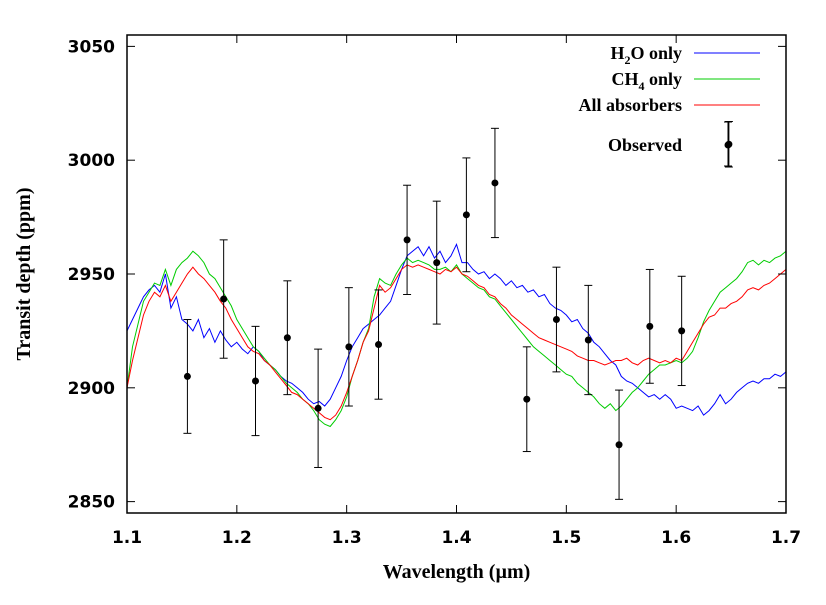 The width and height of the screenshot is (826, 605). Describe the element at coordinates (676, 538) in the screenshot. I see `x-tick-label: 1.6` at that location.